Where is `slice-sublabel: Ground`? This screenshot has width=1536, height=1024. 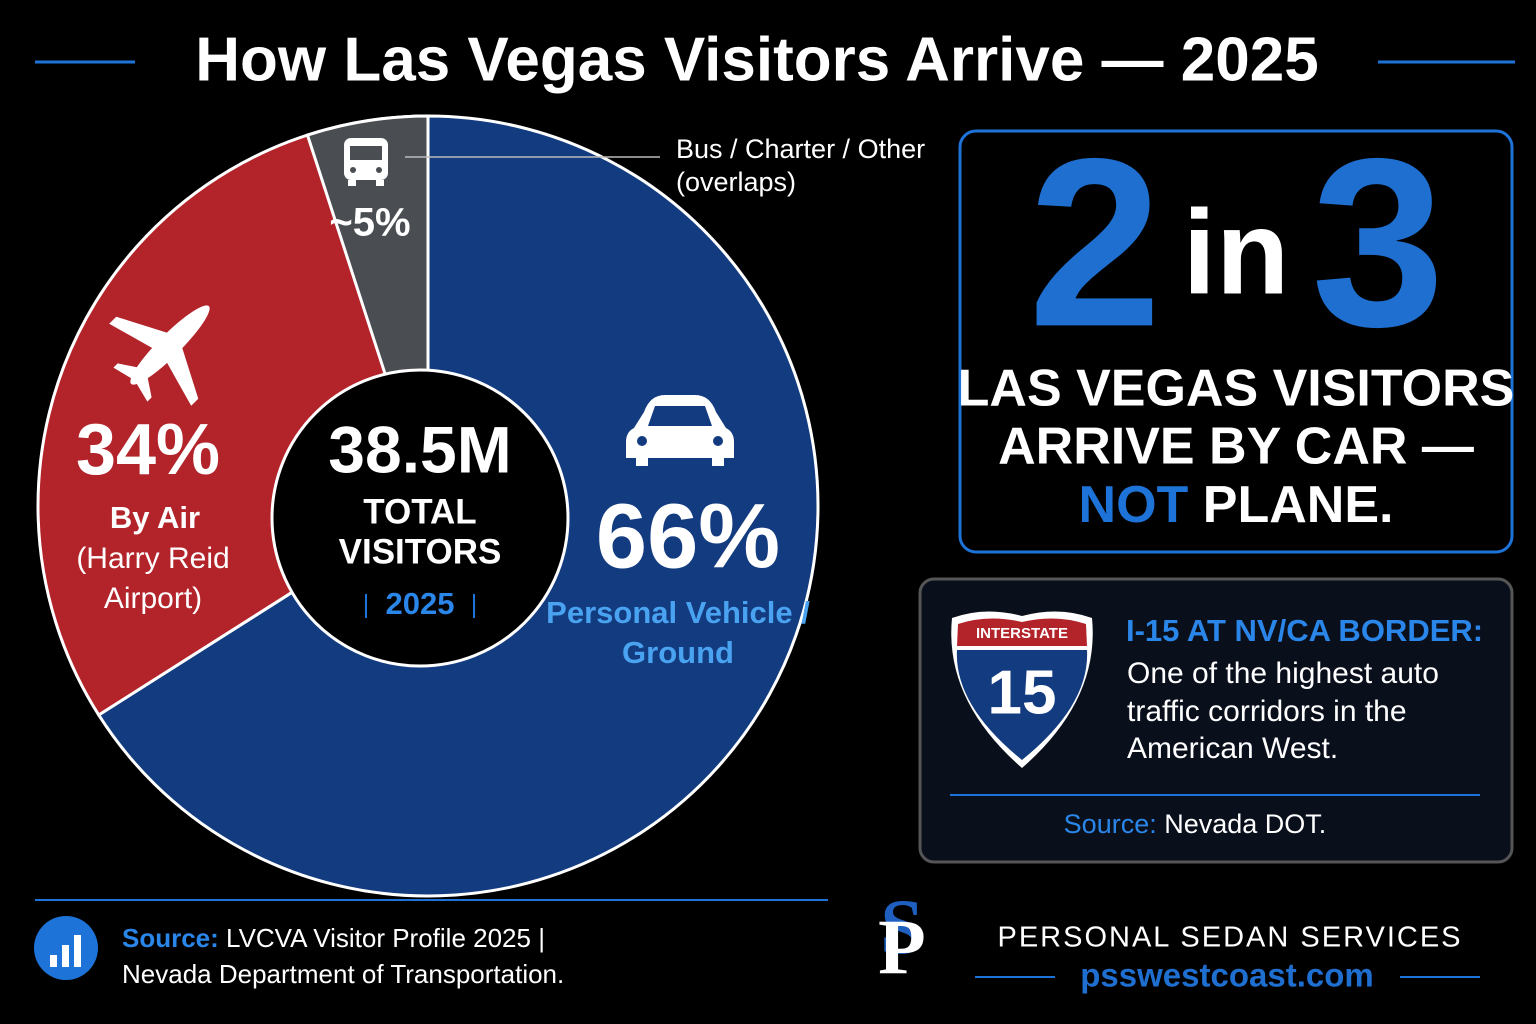
slice-sublabel: Ground is located at coordinates (678, 652).